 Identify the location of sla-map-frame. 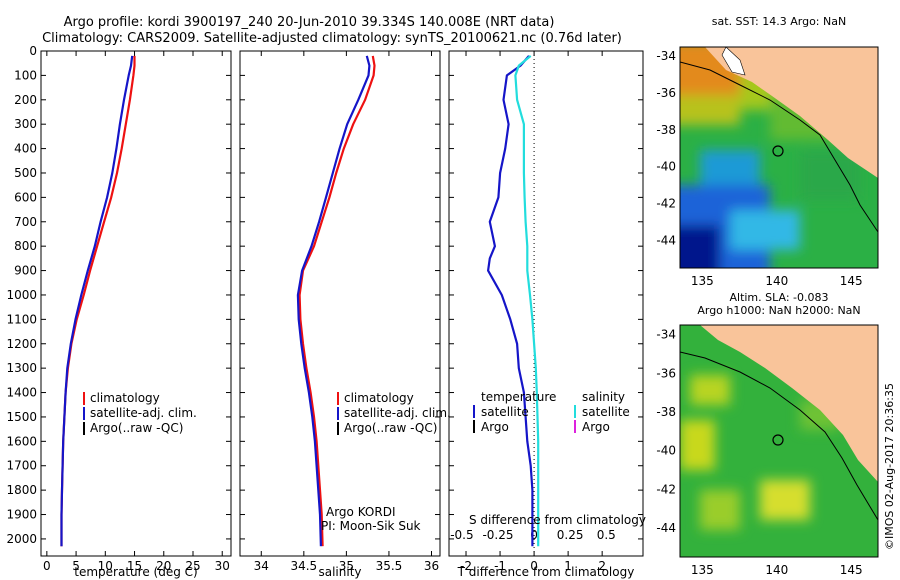
(779, 441).